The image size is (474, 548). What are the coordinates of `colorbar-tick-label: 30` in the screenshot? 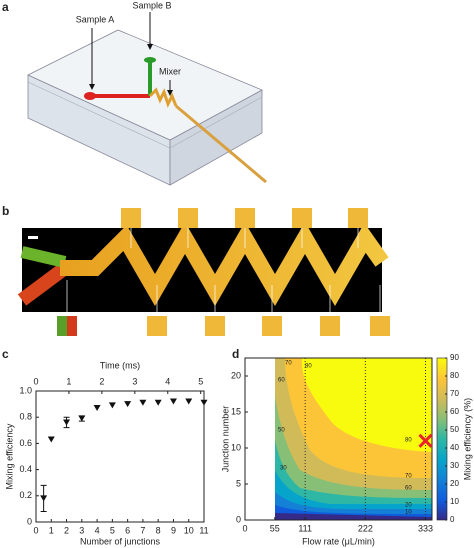 It's located at (454, 465).